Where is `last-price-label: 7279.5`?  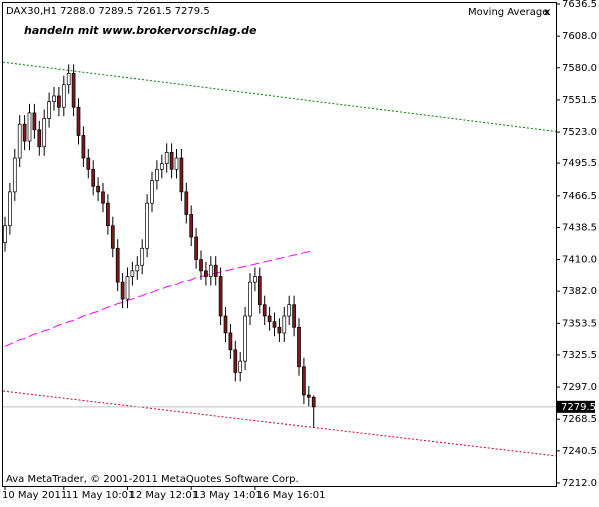 last-price-label: 7279.5 is located at coordinates (578, 407).